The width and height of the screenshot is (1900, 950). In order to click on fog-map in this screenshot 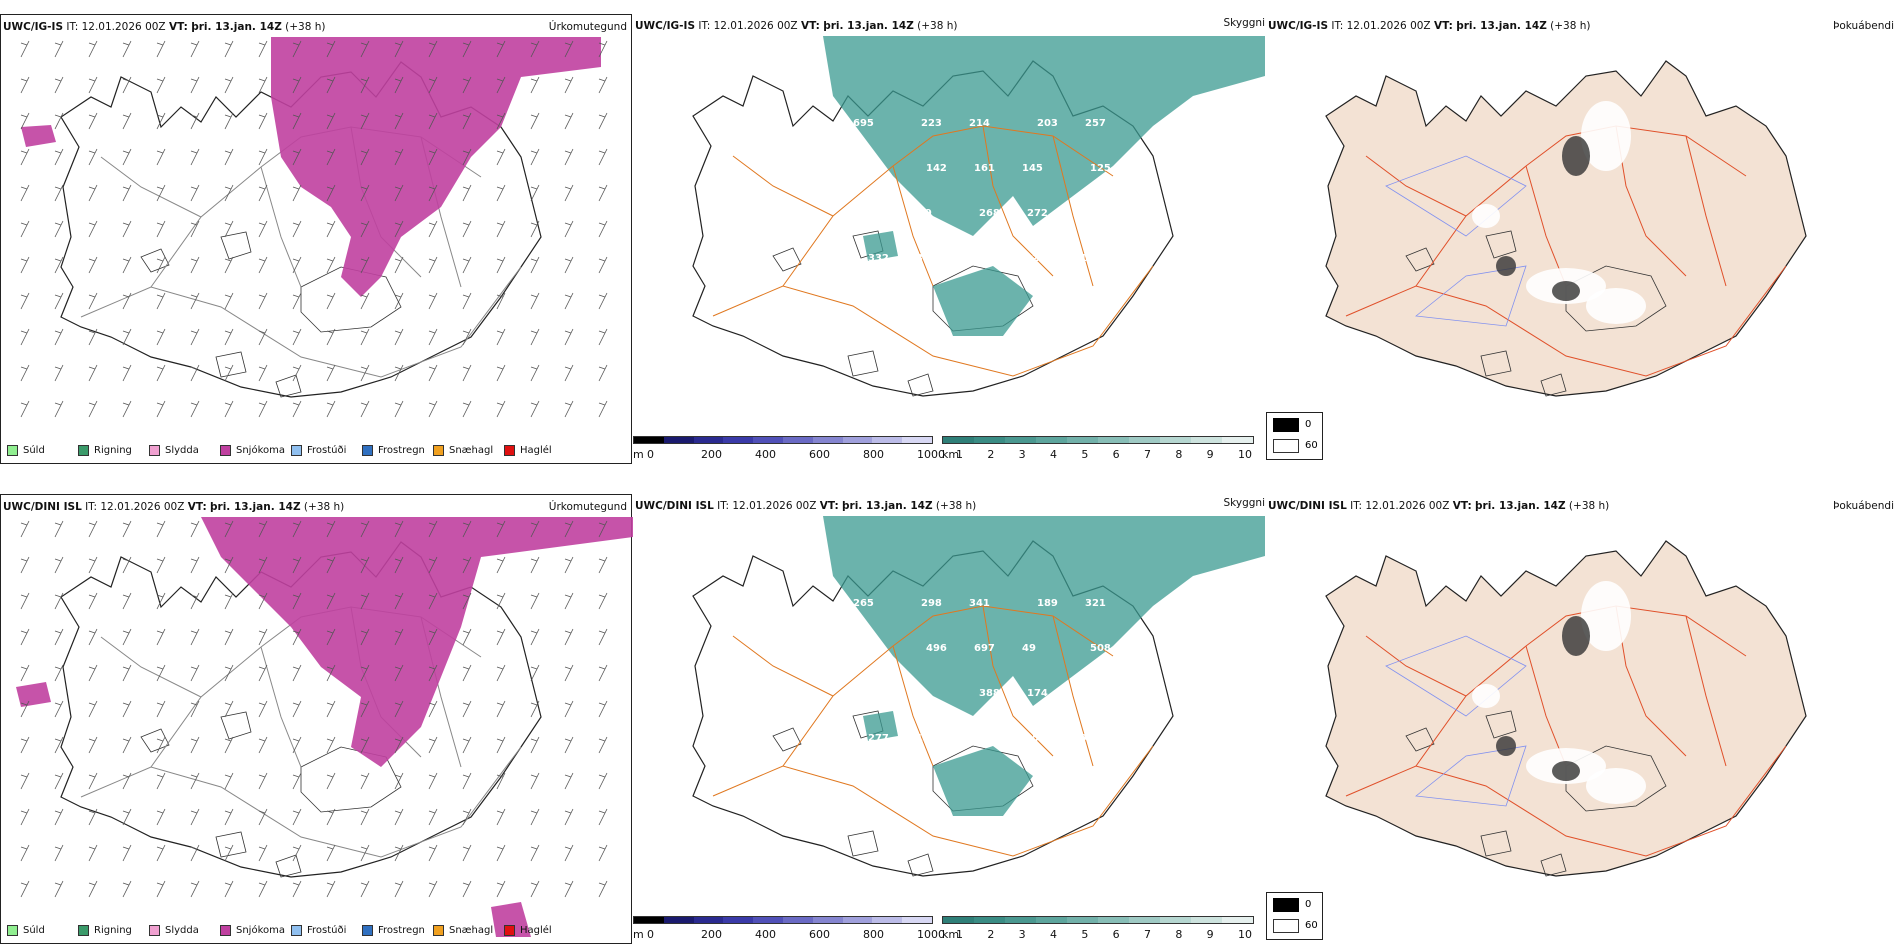, I will do `click(1566, 228)`.